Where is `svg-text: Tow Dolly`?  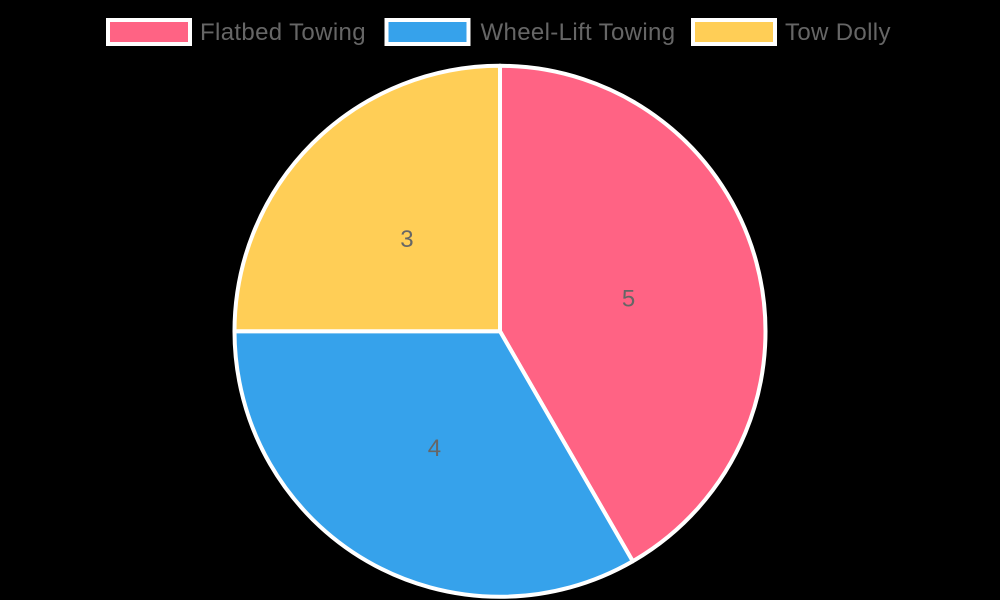
svg-text: Tow Dolly is located at coordinates (838, 32).